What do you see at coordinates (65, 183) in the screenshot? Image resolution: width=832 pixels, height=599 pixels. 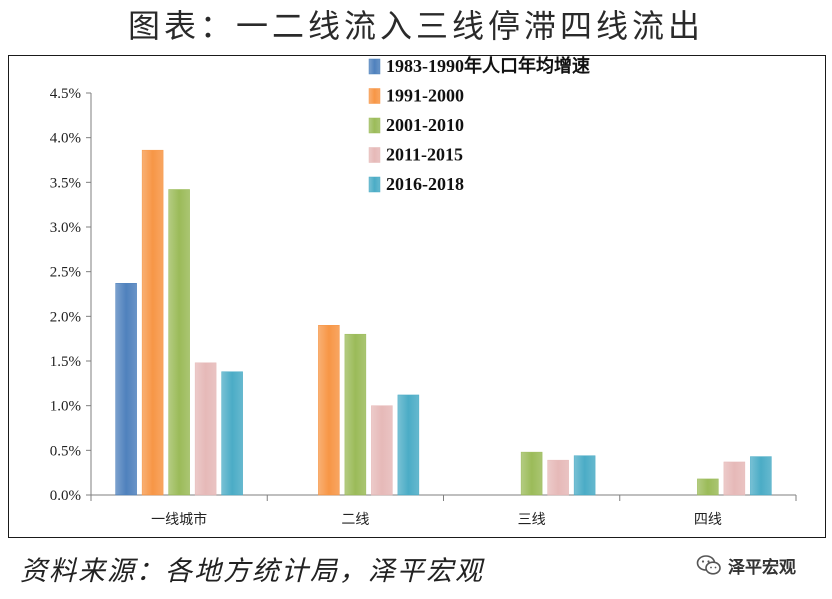 I see `y-tick-label: 3.5%` at bounding box center [65, 183].